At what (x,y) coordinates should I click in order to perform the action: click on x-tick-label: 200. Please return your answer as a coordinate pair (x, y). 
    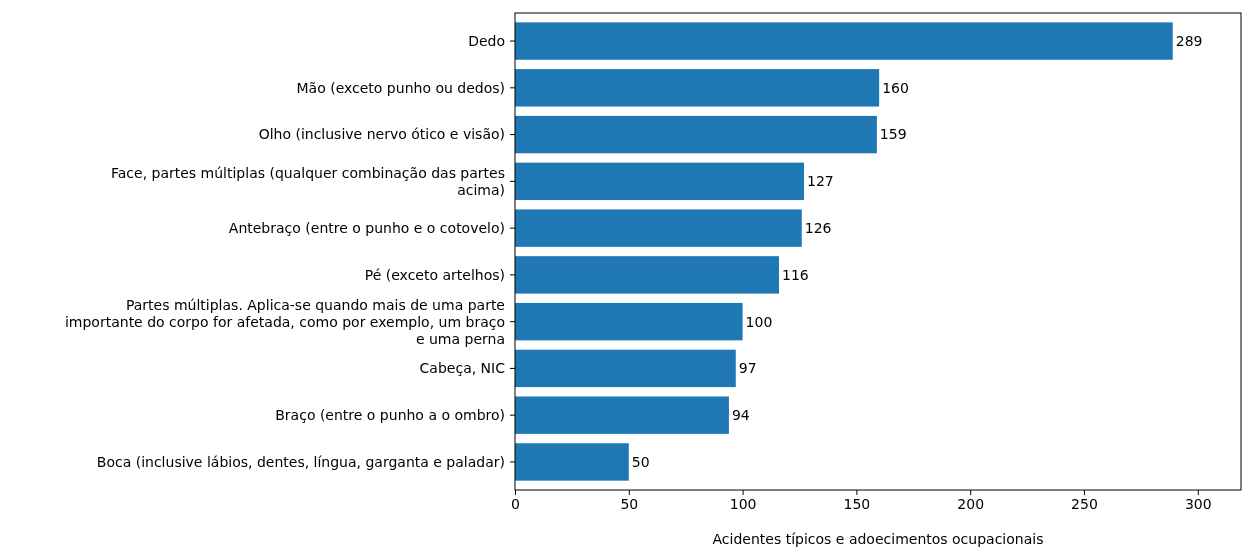
    Looking at the image, I should click on (971, 503).